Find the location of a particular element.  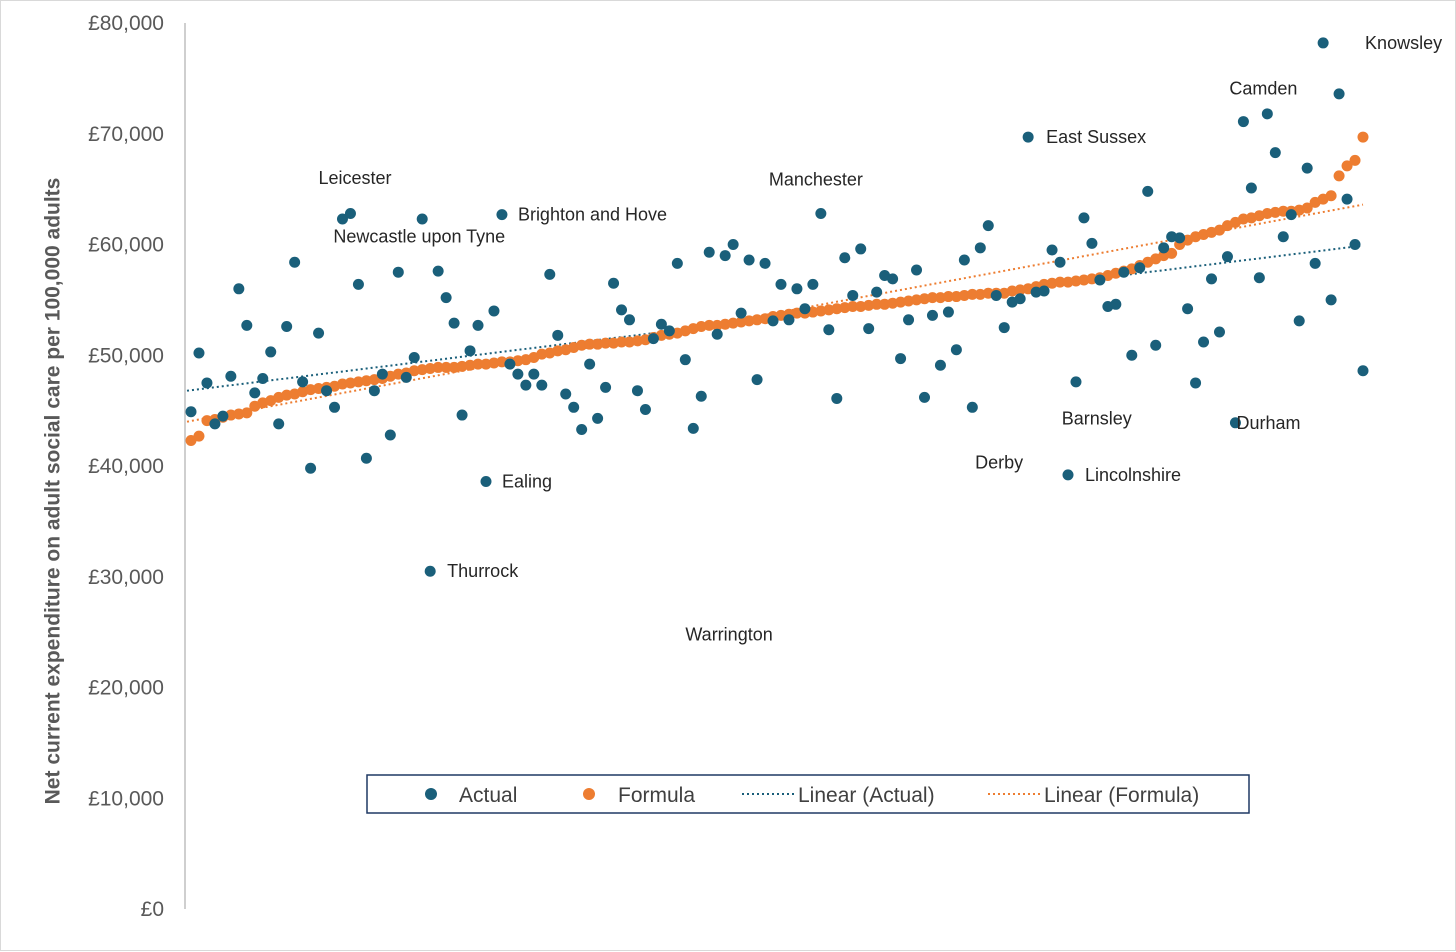

y-tick-label: £10,000 is located at coordinates (126, 798).